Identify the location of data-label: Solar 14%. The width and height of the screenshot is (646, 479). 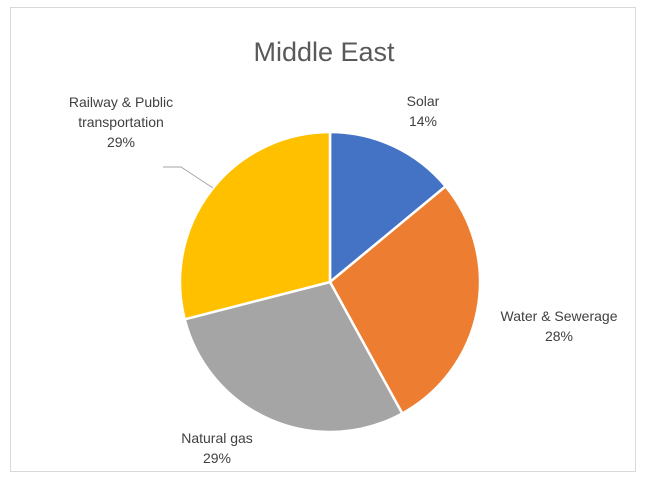
(423, 111).